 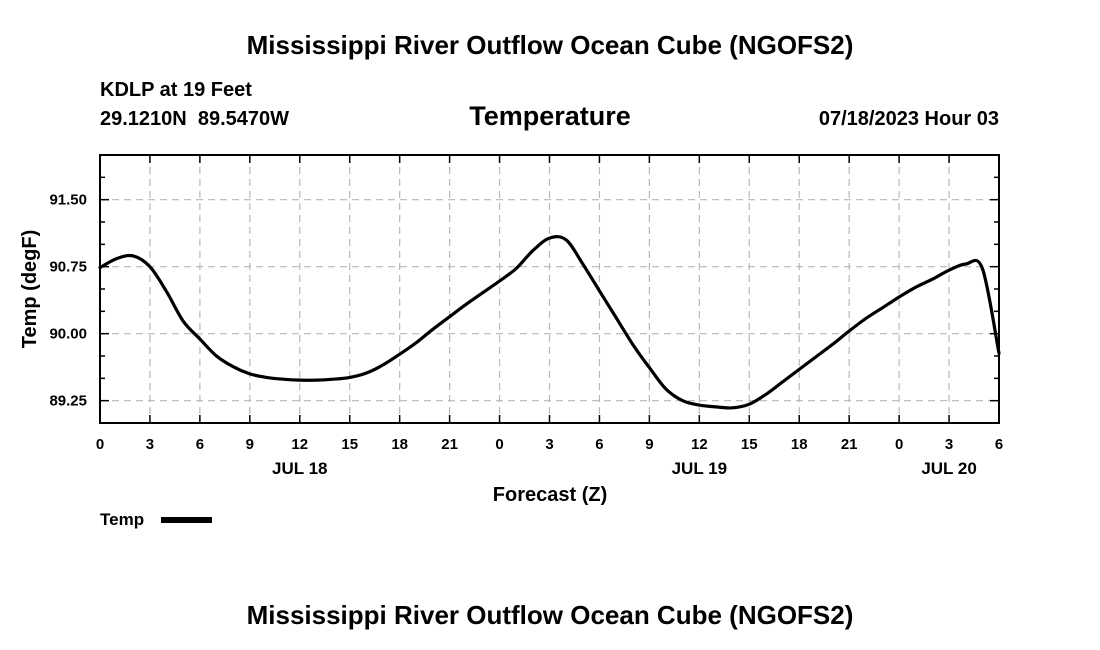 What do you see at coordinates (68, 301) in the screenshot?
I see `y-tick-labels: 89.25 90.00 90.75 91.50` at bounding box center [68, 301].